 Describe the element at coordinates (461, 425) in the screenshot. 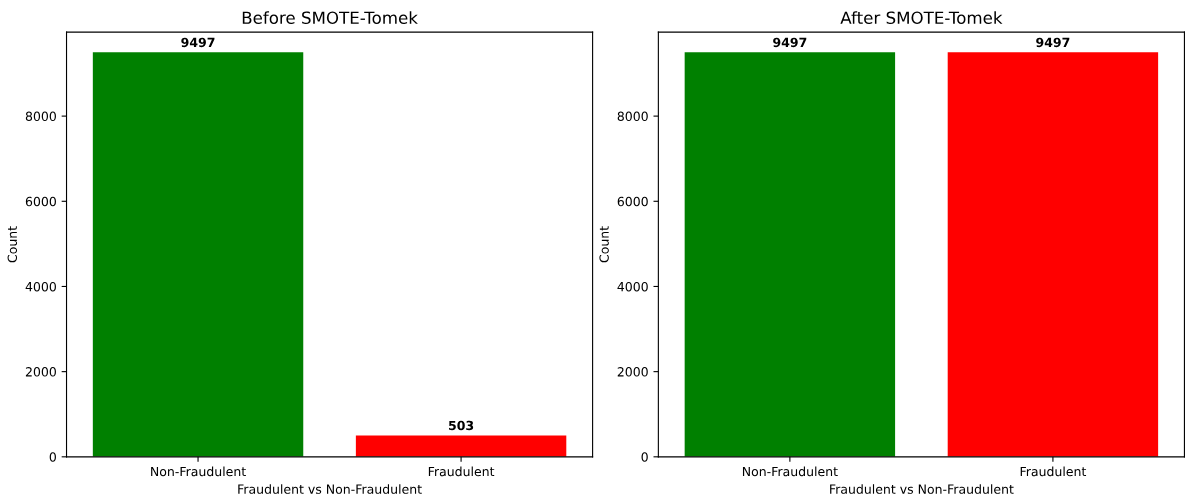

I see `data-label: 503` at that location.